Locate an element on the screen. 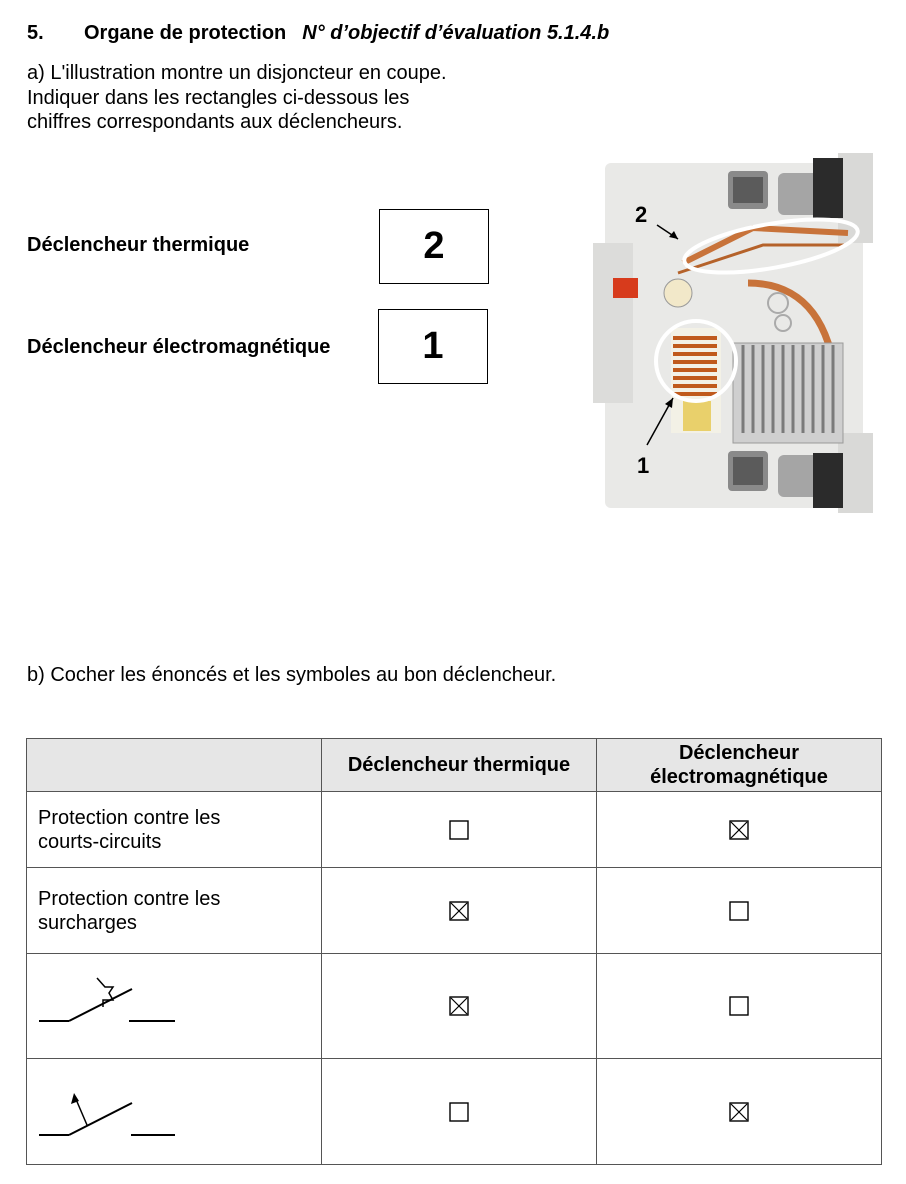 This screenshot has width=906, height=1184. row-label-text: Protection contre les surcharges is located at coordinates (129, 910).